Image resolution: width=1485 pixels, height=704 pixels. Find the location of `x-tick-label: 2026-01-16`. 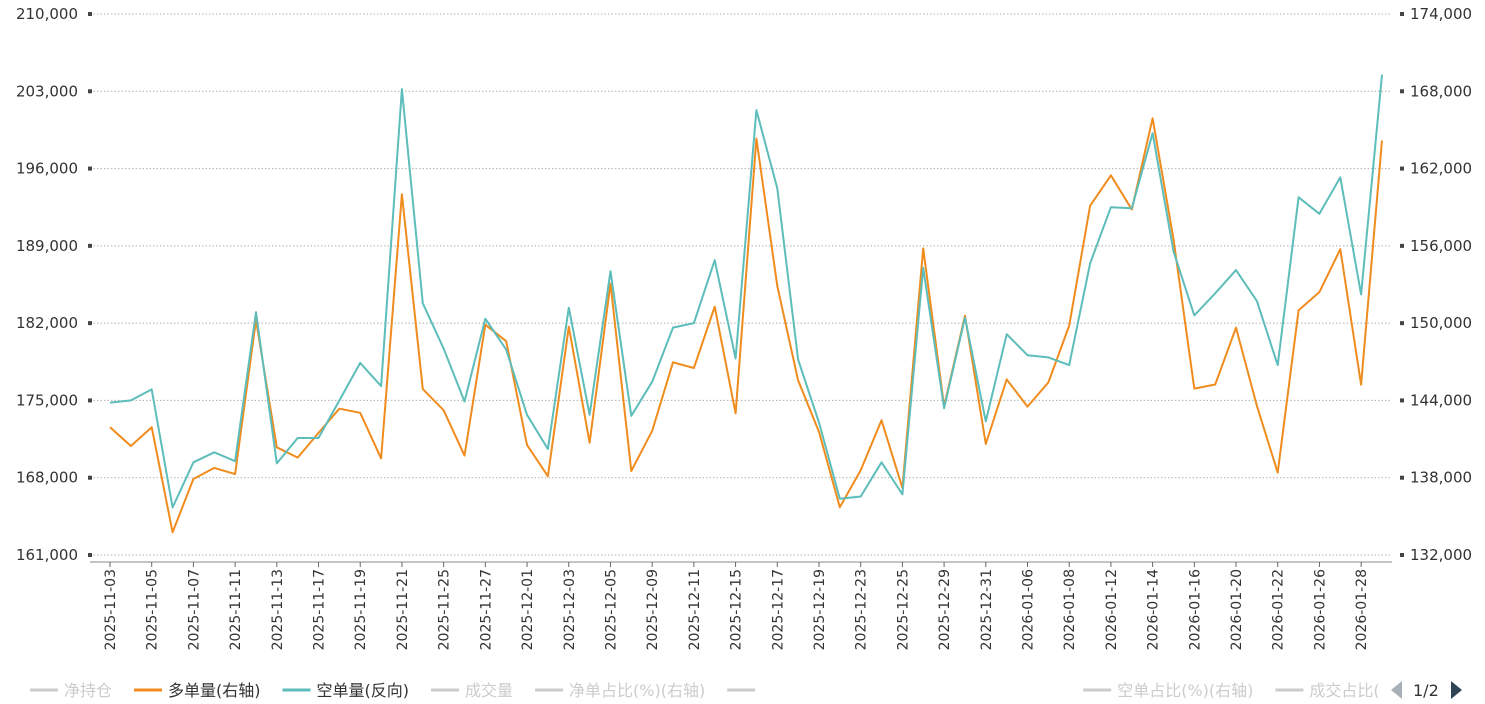

x-tick-label: 2026-01-16 is located at coordinates (1195, 609).